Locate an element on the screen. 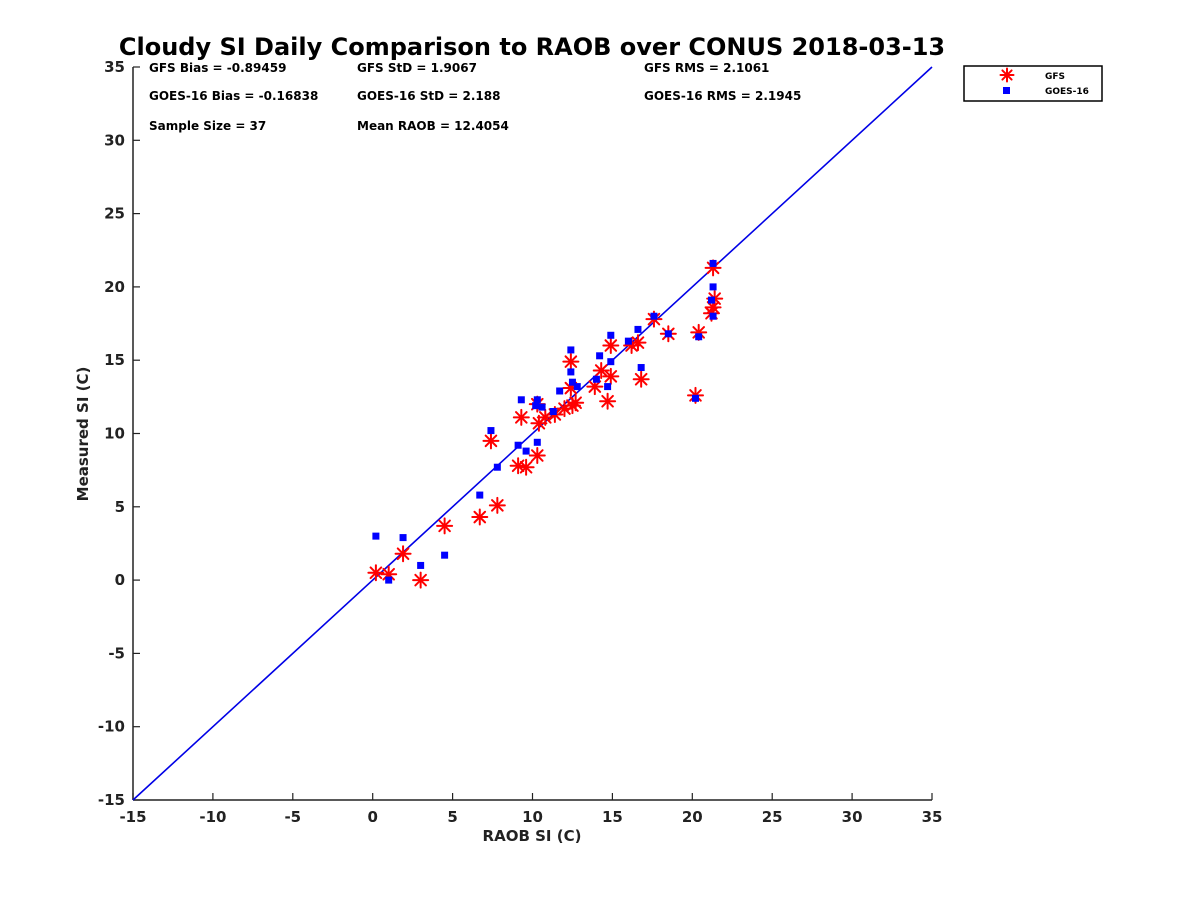 The height and width of the screenshot is (900, 1200). stat-text: GOES-16 RMS = 2.1945 is located at coordinates (722, 96).